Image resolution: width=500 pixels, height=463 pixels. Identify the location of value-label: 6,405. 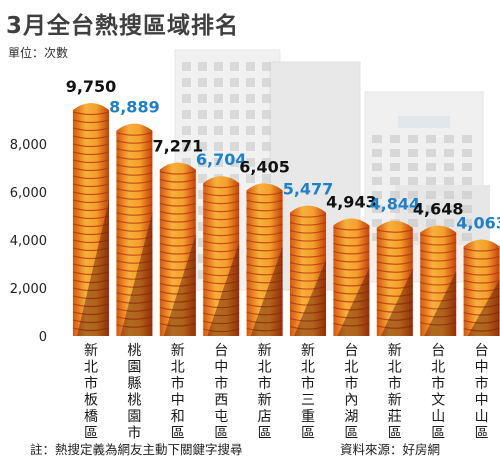
(264, 166).